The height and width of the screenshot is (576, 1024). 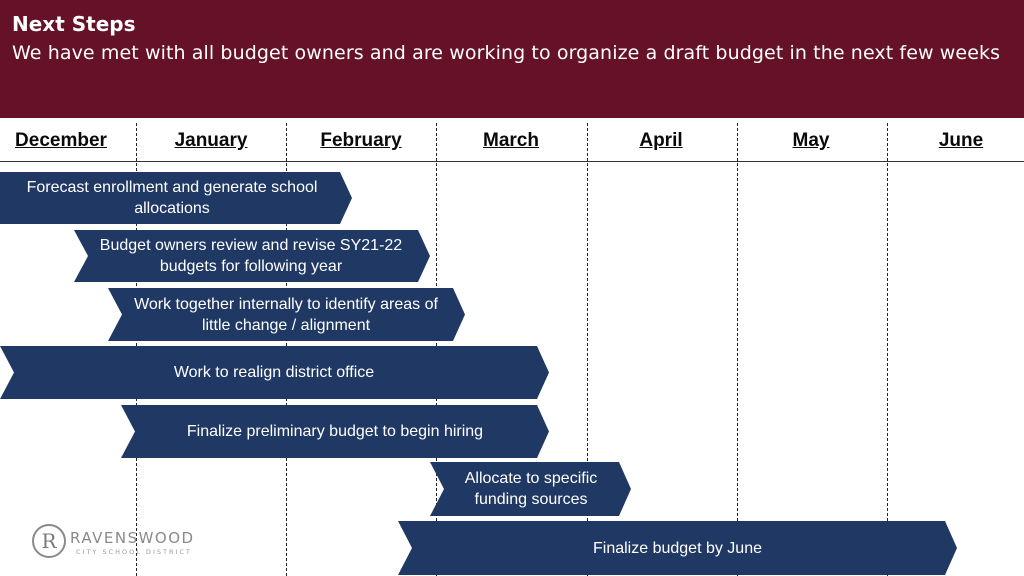 I want to click on month-label: January, so click(x=211, y=140).